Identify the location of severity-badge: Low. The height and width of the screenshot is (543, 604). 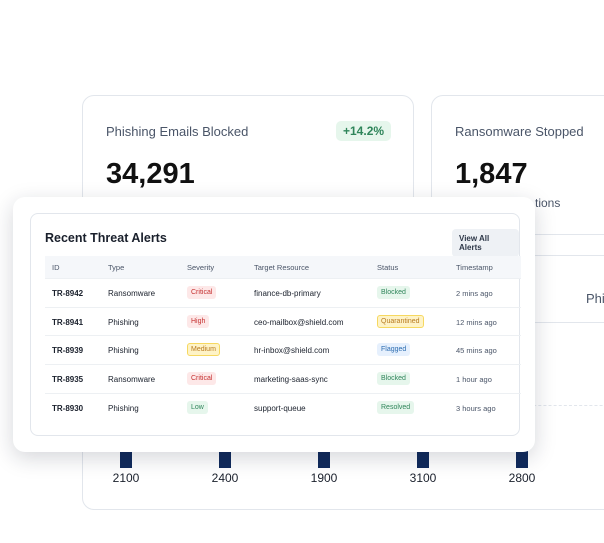
(197, 407).